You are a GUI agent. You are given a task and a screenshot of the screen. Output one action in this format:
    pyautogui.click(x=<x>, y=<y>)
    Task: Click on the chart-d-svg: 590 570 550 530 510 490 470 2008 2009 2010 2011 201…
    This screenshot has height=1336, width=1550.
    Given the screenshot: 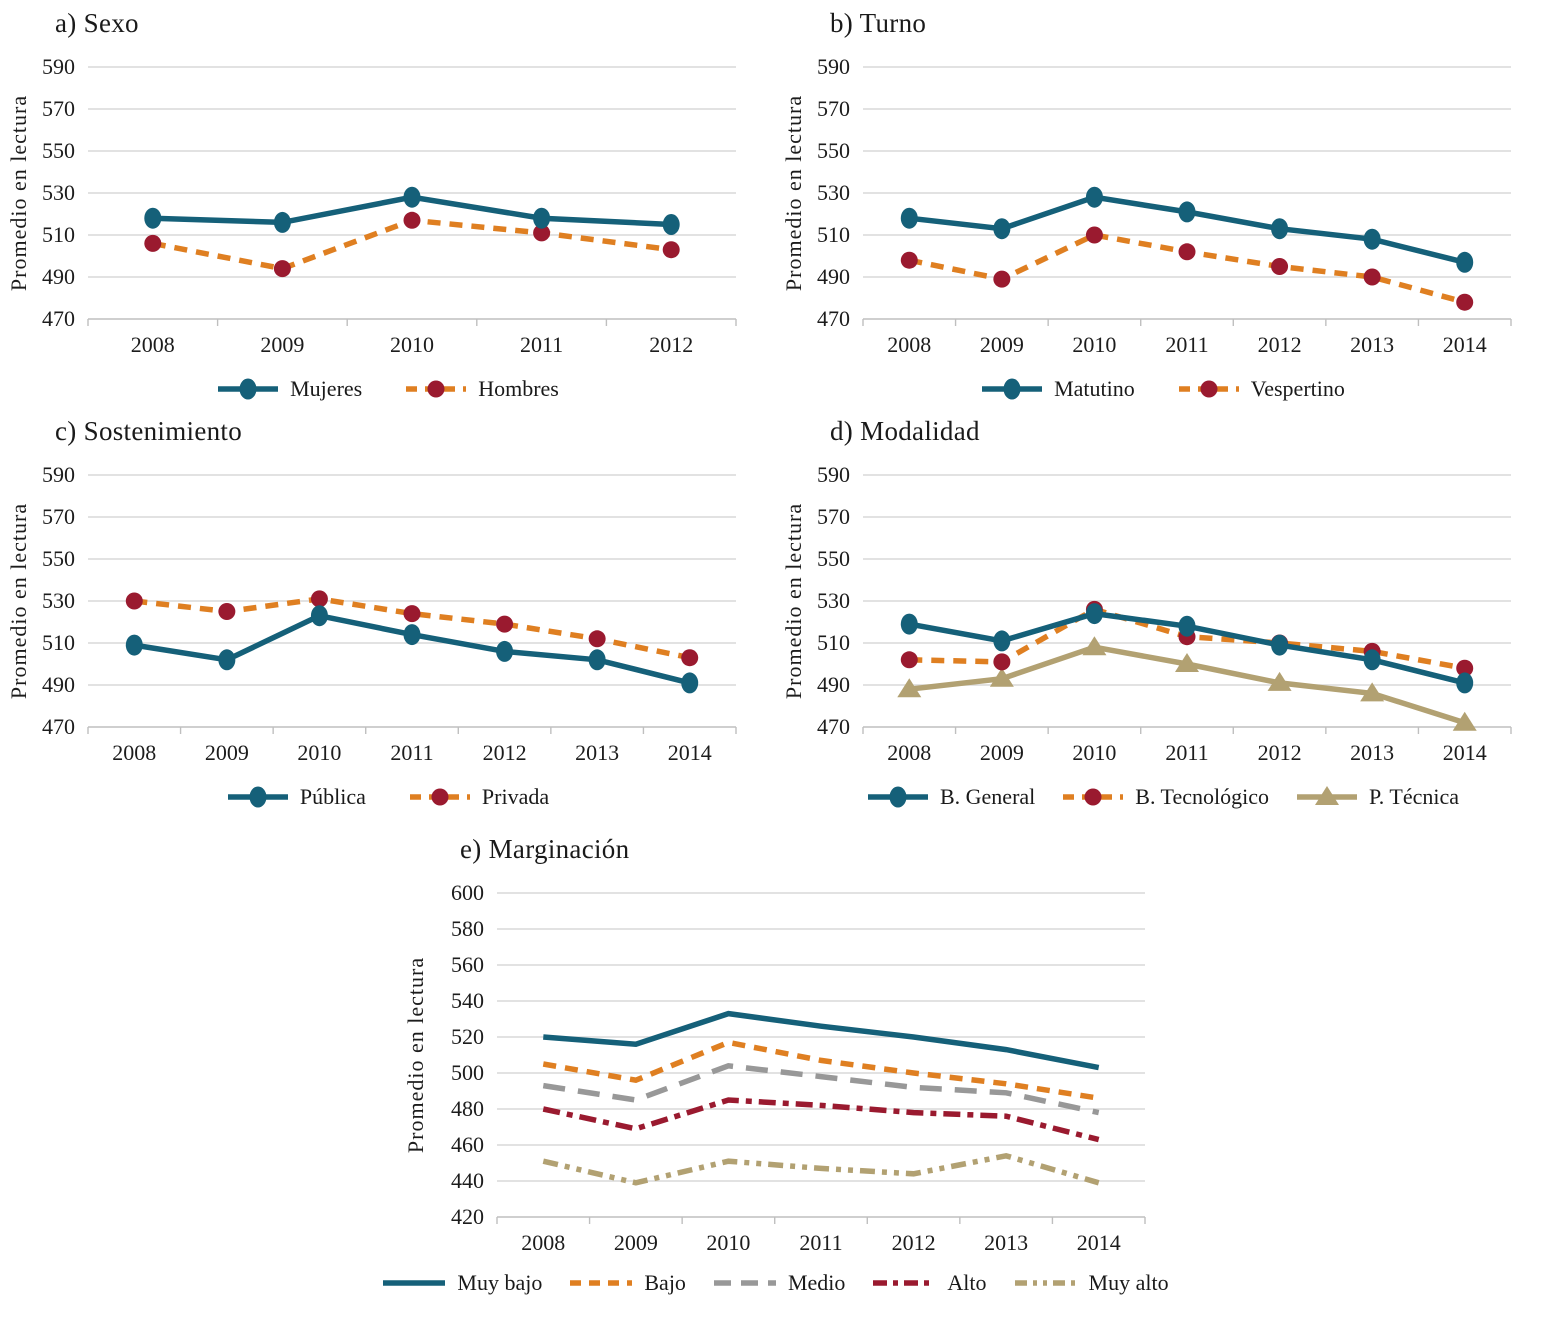 What is the action you would take?
    pyautogui.click(x=1146, y=613)
    